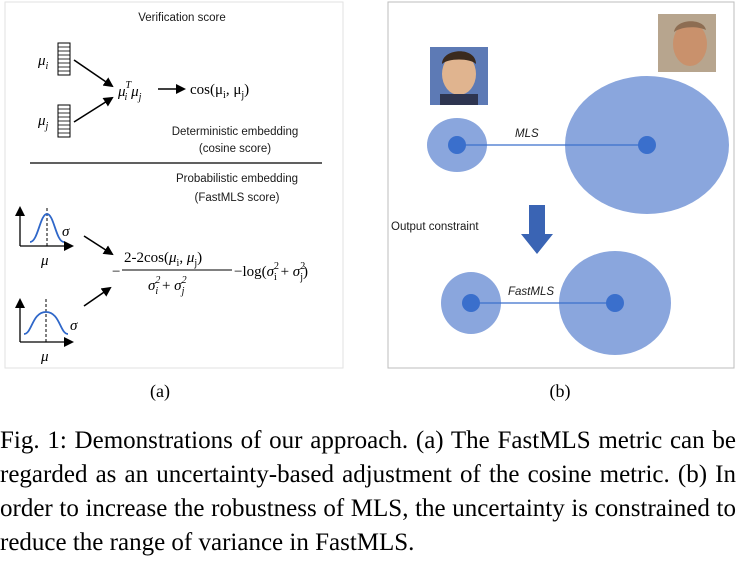 The image size is (736, 587). I want to click on dot-product-label: μT i μj, so click(129, 91).